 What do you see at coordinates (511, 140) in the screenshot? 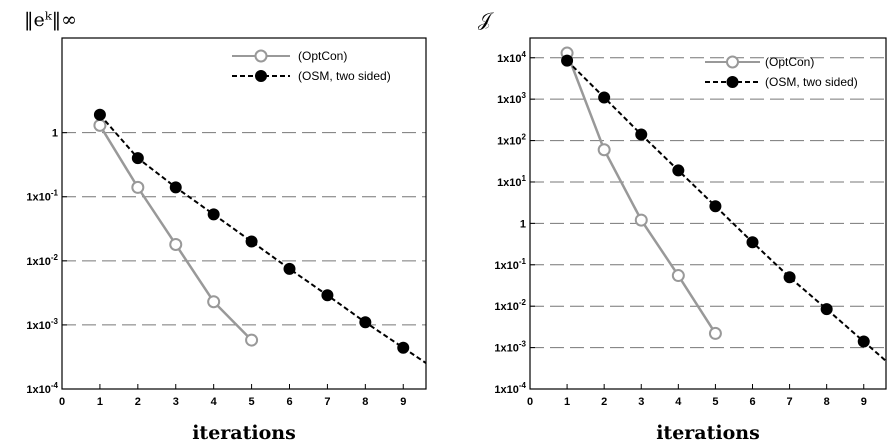
I see `y-tick-label: 1x10²` at bounding box center [511, 140].